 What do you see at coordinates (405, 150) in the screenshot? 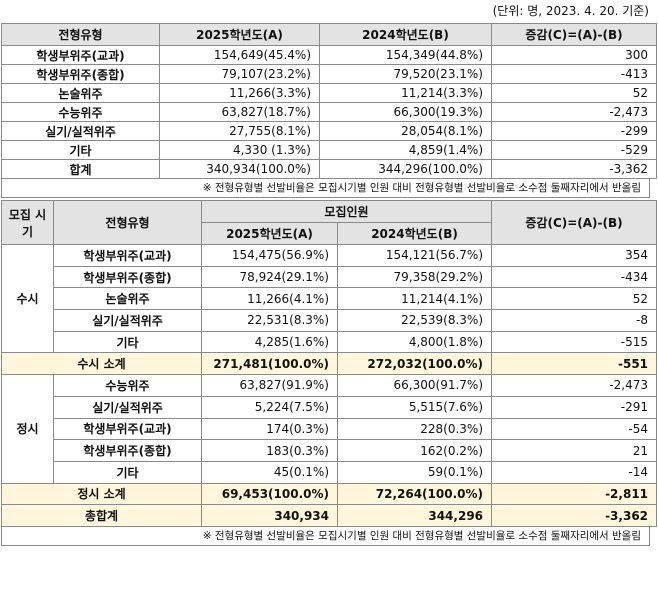
I see `table-cell: 4,859(1.4%)` at bounding box center [405, 150].